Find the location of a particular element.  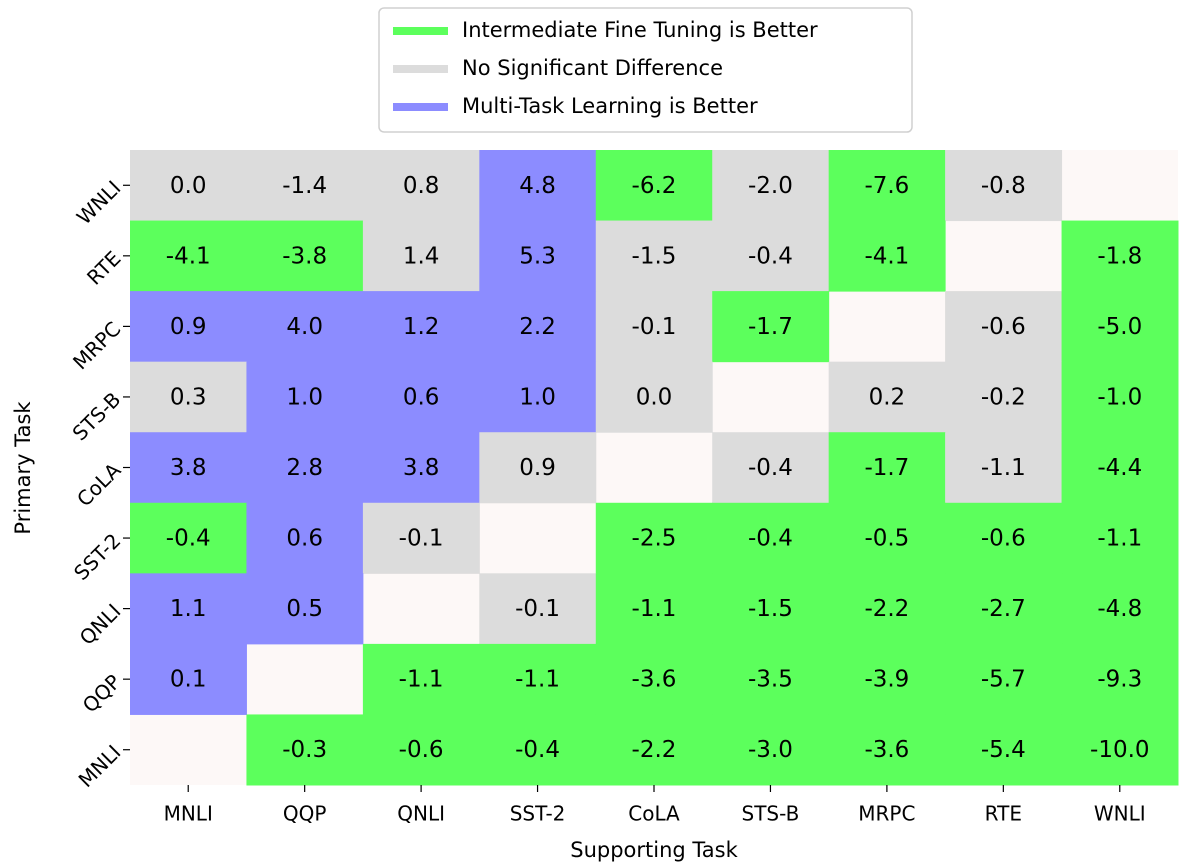

cell-label: -3.8 is located at coordinates (304, 256).